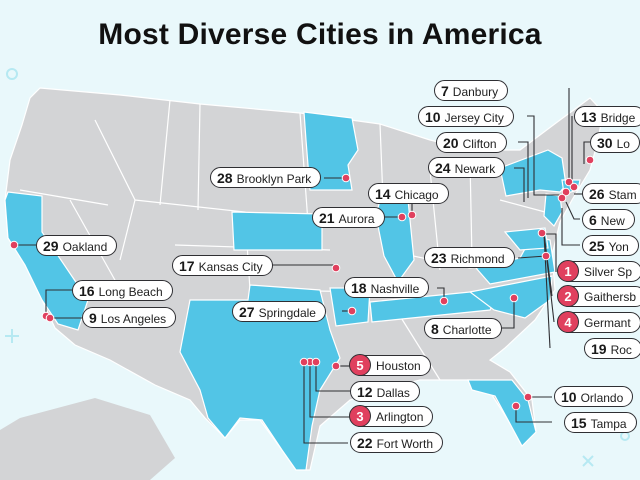 This screenshot has height=480, width=640. What do you see at coordinates (546, 256) in the screenshot?
I see `city-dot-richmond` at bounding box center [546, 256].